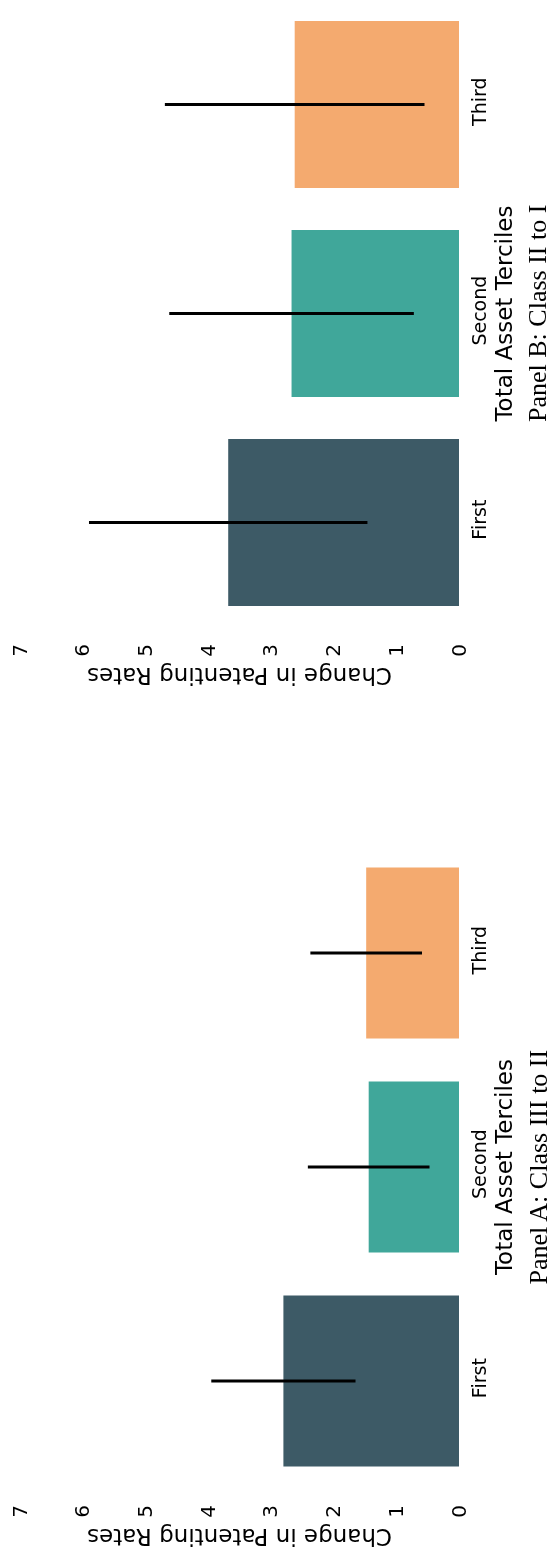  What do you see at coordinates (537, 313) in the screenshot?
I see `text: Panel B: Class II to I` at bounding box center [537, 313].